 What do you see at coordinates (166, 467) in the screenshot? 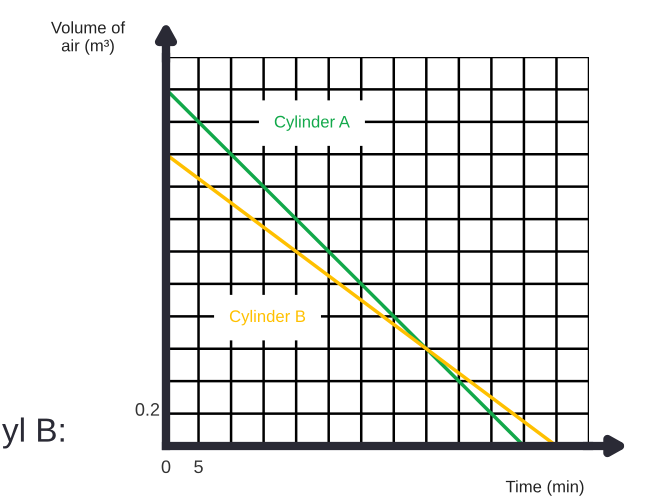
I see `x-tick-label: 0` at bounding box center [166, 467].